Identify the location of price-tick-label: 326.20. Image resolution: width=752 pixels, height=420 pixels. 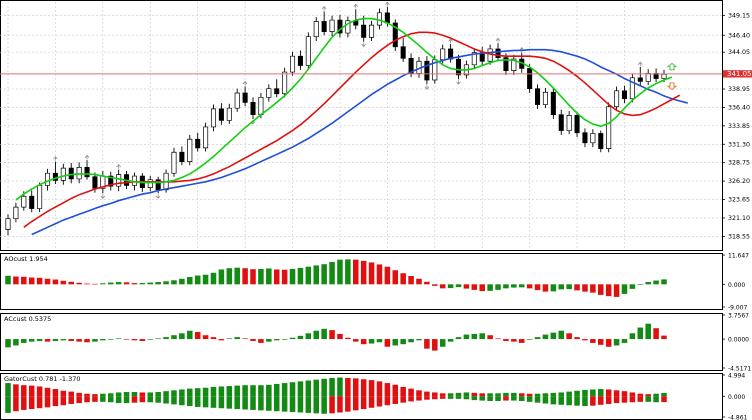
(739, 181).